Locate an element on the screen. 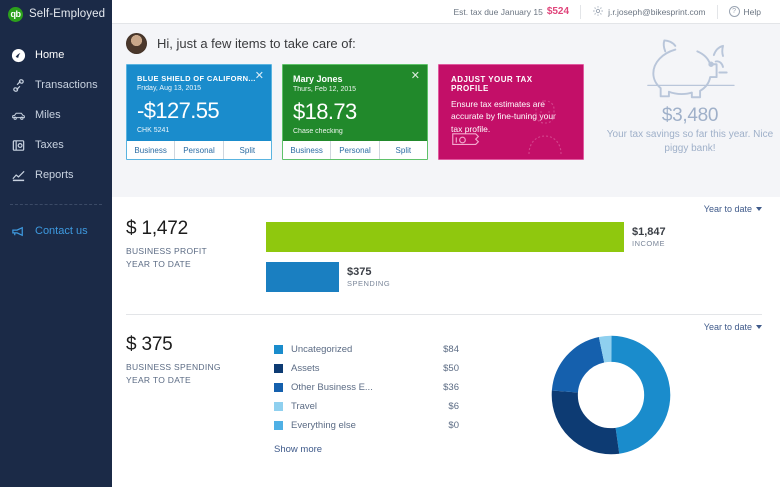 This screenshot has height=487, width=780. sidebar: qb Self-Employed Home Transactions is located at coordinates (56, 243).